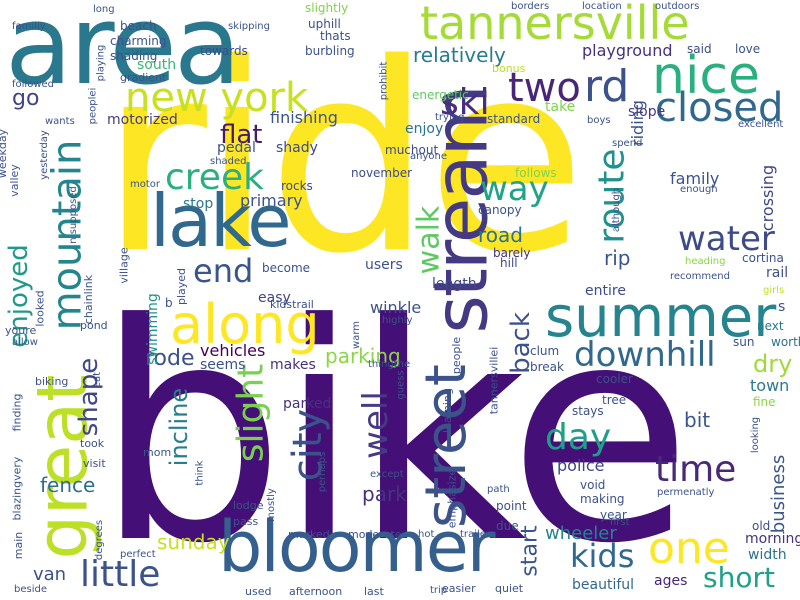 The height and width of the screenshot is (600, 800). Describe the element at coordinates (30, 589) in the screenshot. I see `cloud-word-beside: beside` at that location.